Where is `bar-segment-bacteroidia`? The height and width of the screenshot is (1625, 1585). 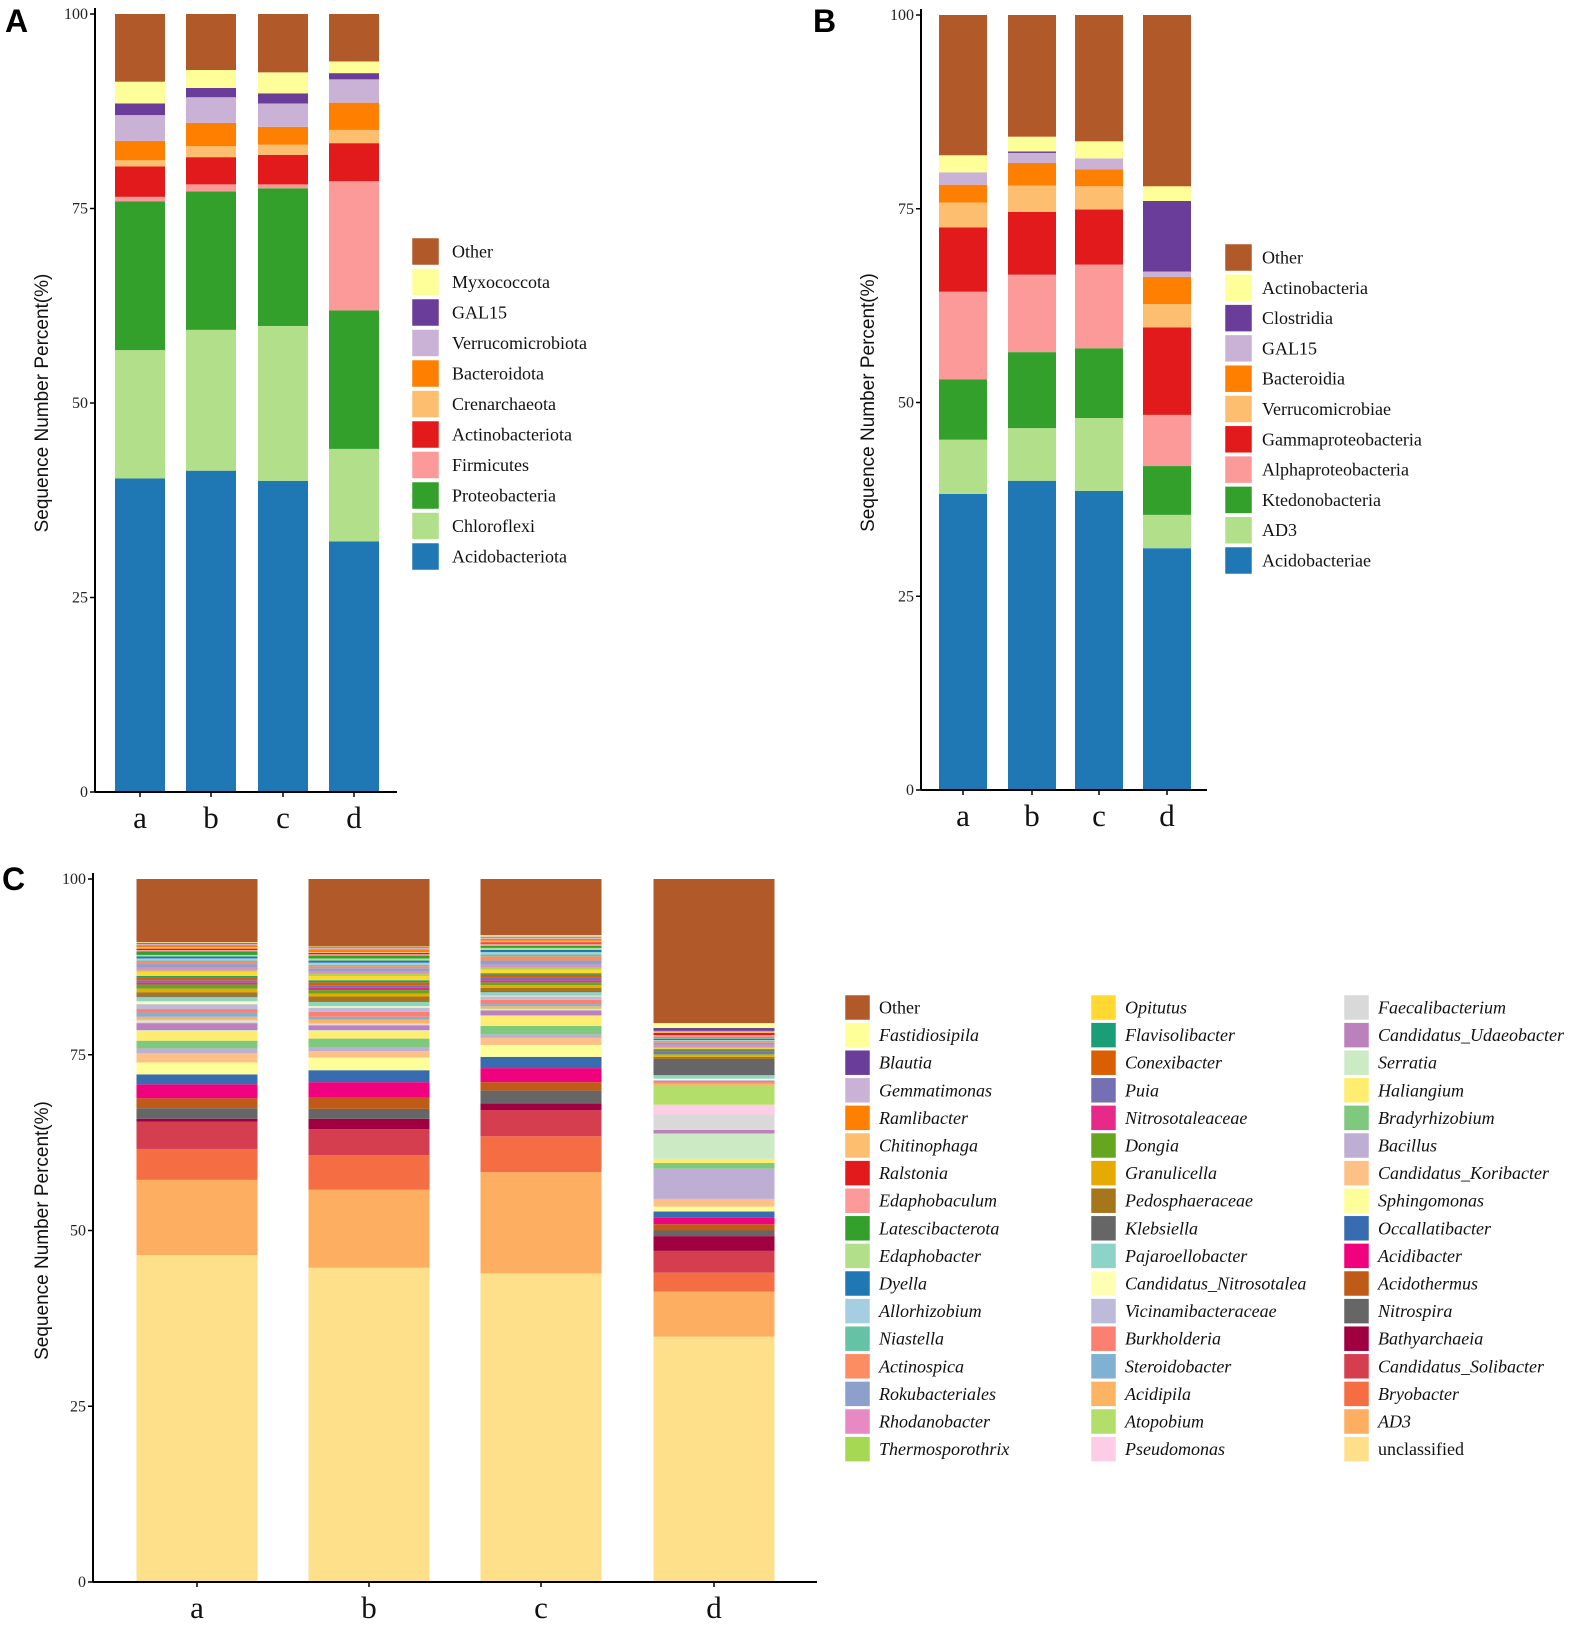
bar-segment-bacteroidia is located at coordinates (1099, 178).